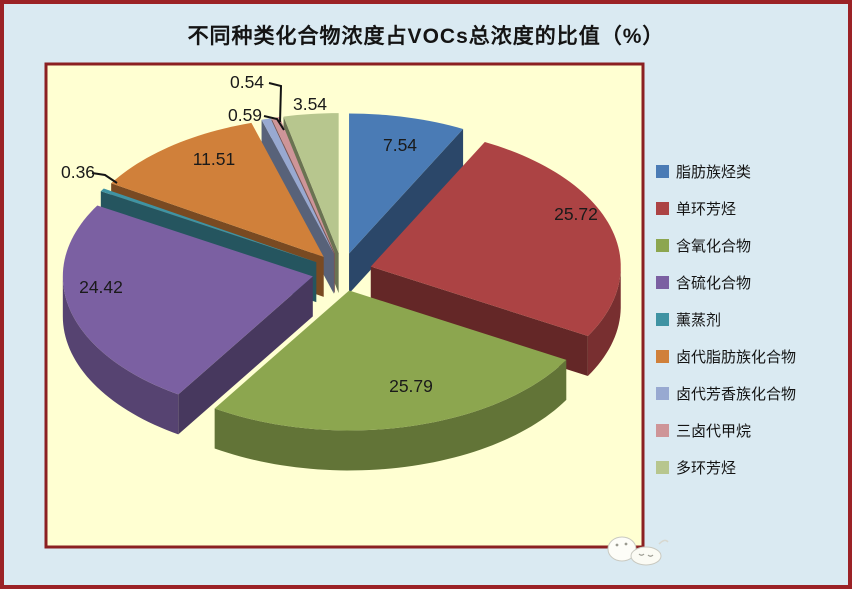 The image size is (852, 589). What do you see at coordinates (101, 287) in the screenshot?
I see `slice-value-label: 24.42` at bounding box center [101, 287].